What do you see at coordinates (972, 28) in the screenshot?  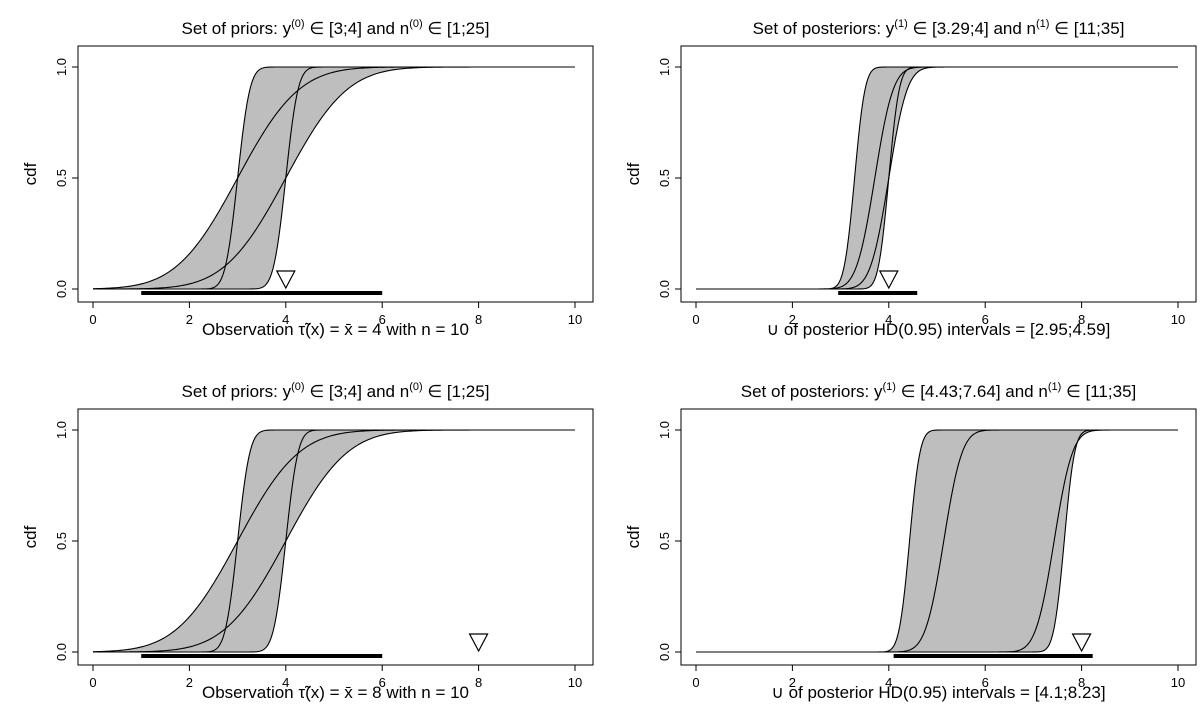 I see `title-part: ∈ [3.29;4] and n` at bounding box center [972, 28].